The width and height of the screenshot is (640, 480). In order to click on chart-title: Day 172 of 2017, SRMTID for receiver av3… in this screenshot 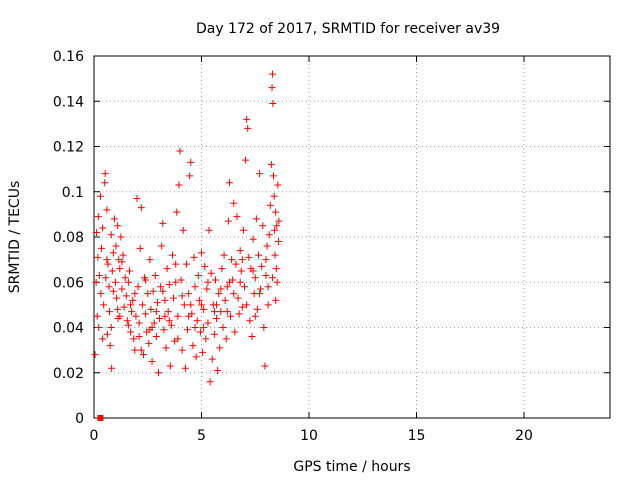, I will do `click(348, 29)`.